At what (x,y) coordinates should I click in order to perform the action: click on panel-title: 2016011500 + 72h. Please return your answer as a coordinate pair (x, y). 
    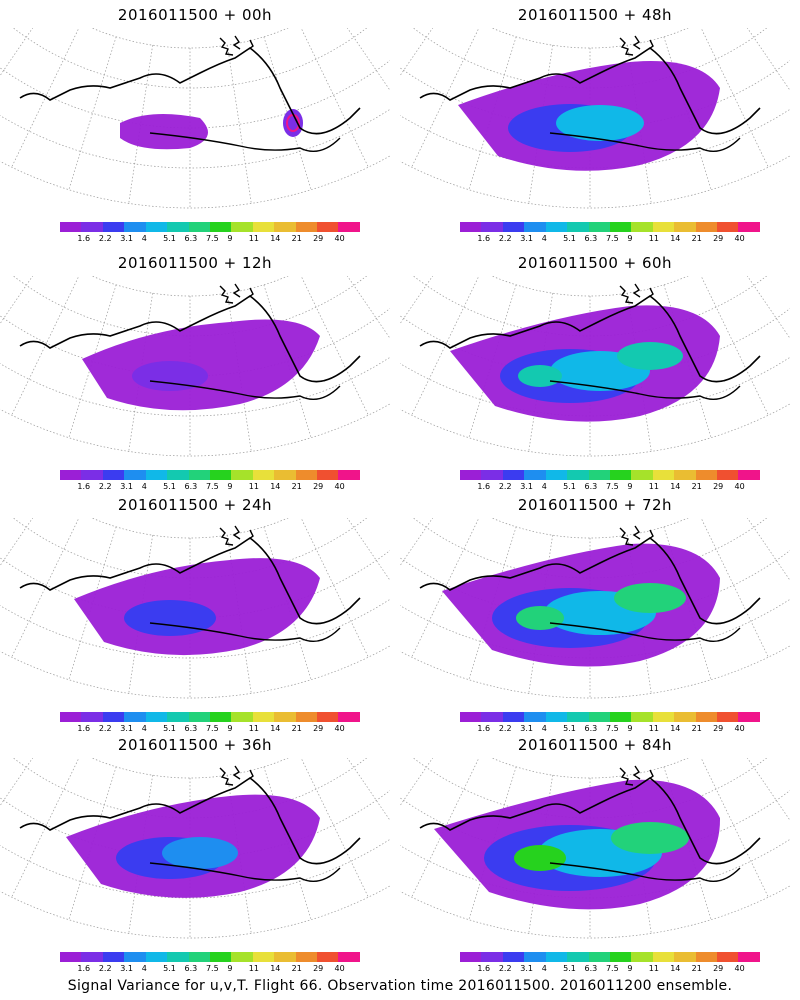
    Looking at the image, I should click on (595, 505).